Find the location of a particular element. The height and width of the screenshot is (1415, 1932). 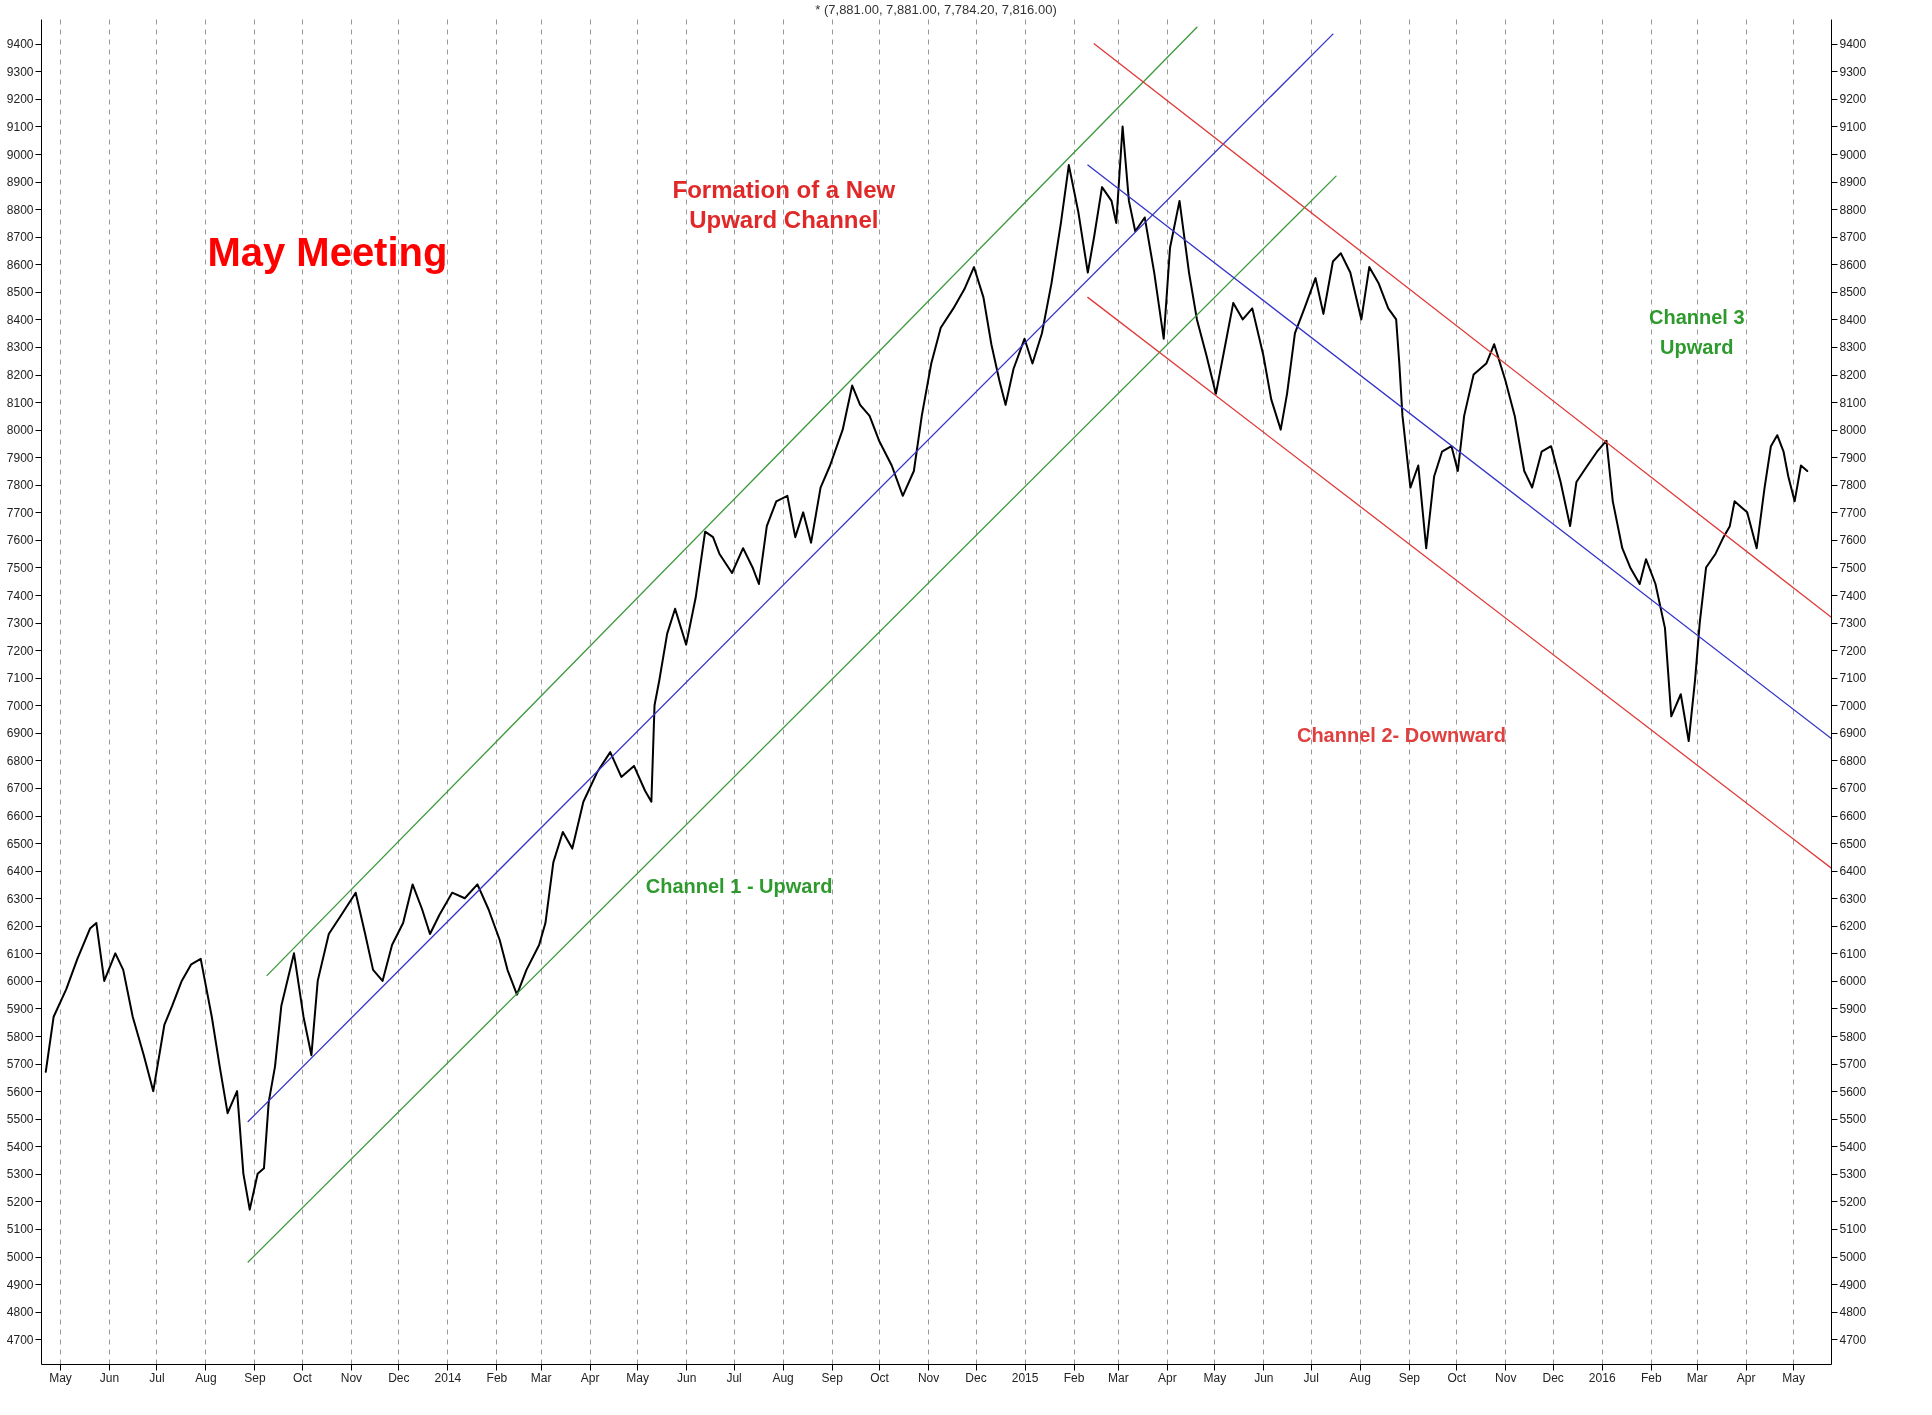

y2-tick-label: 9000 is located at coordinates (1853, 154).